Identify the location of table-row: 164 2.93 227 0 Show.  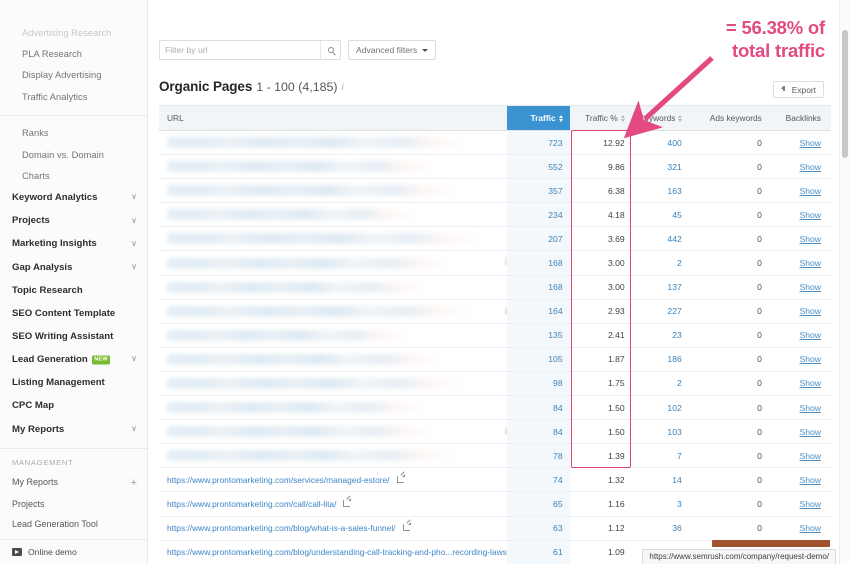
(495, 311).